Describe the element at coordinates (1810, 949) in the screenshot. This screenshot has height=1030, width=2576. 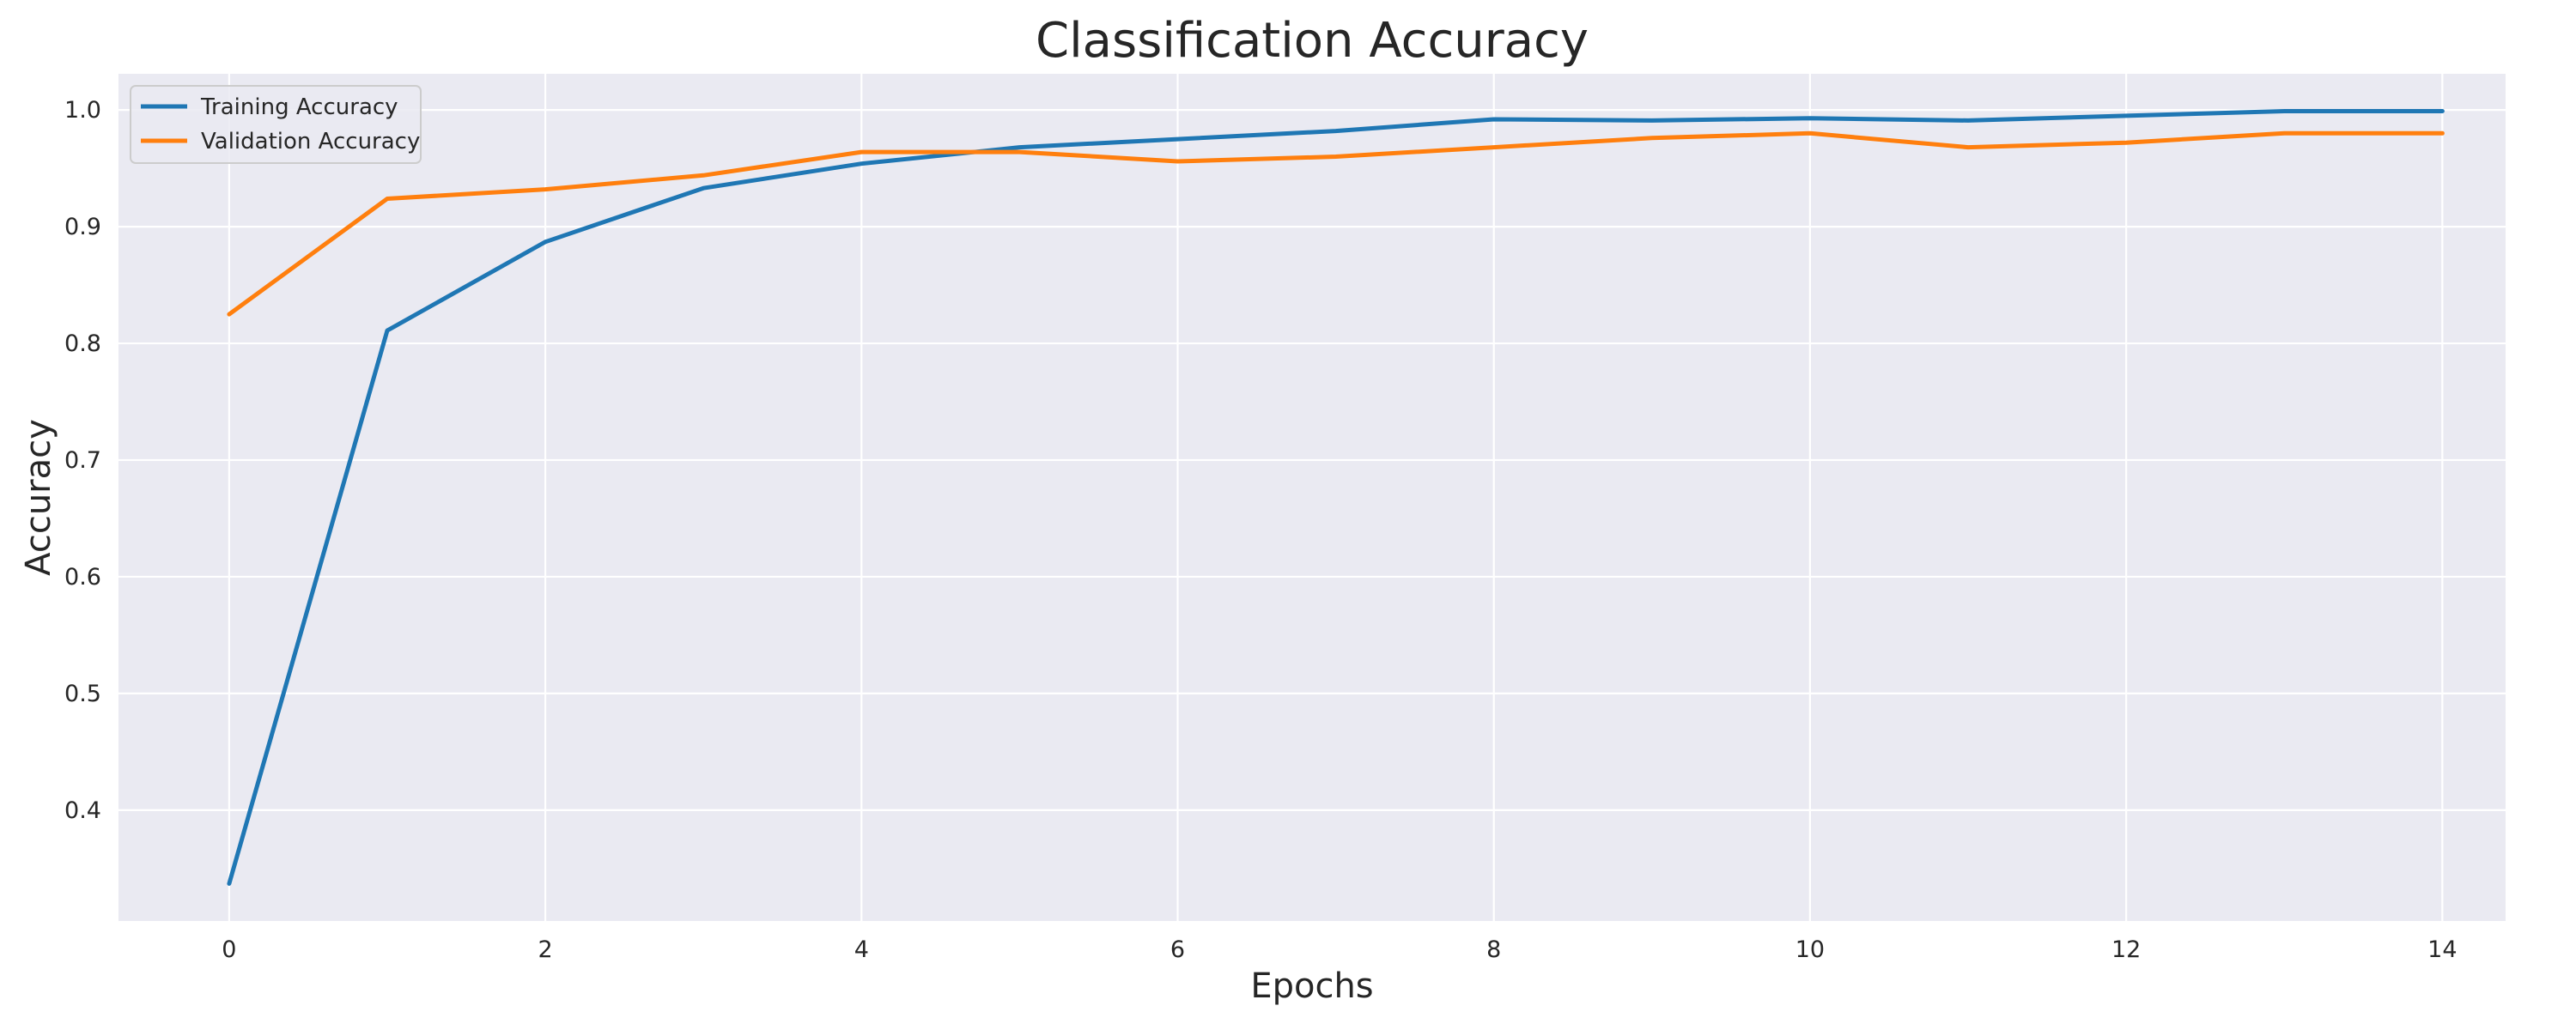
I see `x-tick-label: 10` at that location.